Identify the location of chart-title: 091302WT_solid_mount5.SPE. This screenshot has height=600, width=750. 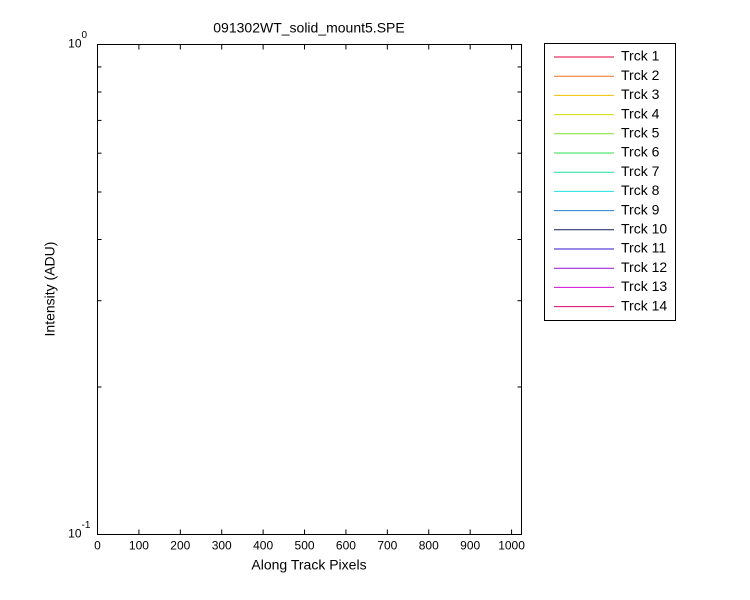
(308, 28).